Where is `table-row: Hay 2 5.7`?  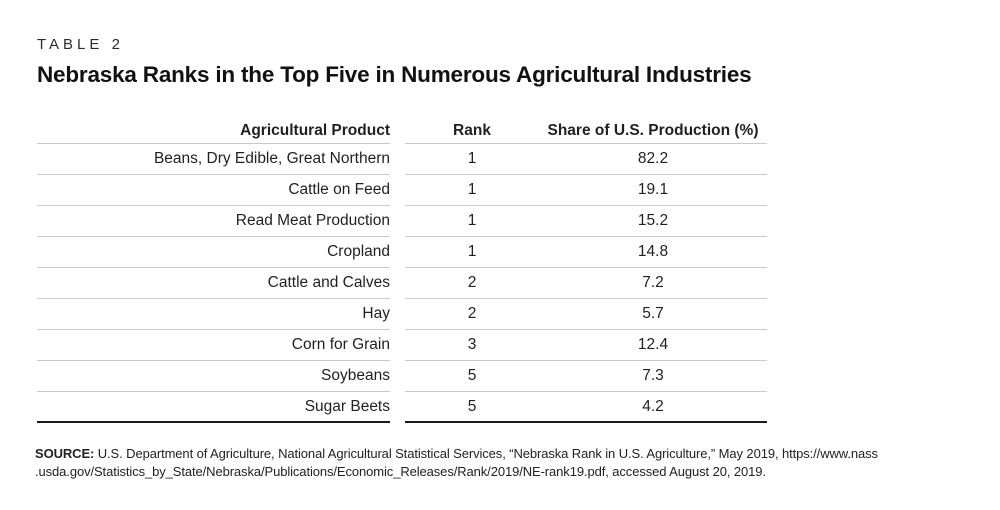 table-row: Hay 2 5.7 is located at coordinates (402, 314).